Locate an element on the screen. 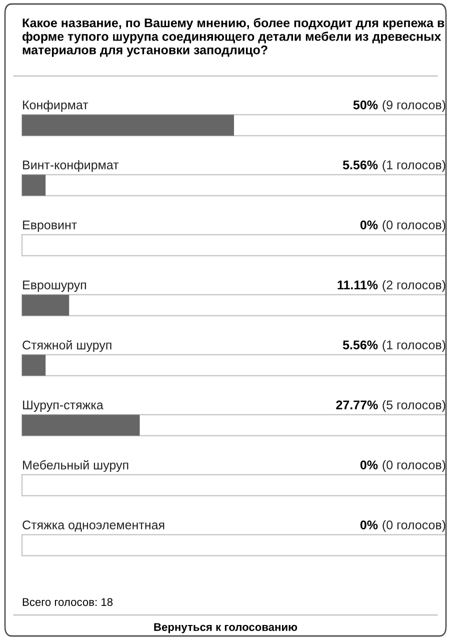 This screenshot has height=640, width=451. annotation: (9 голосов) is located at coordinates (414, 106).